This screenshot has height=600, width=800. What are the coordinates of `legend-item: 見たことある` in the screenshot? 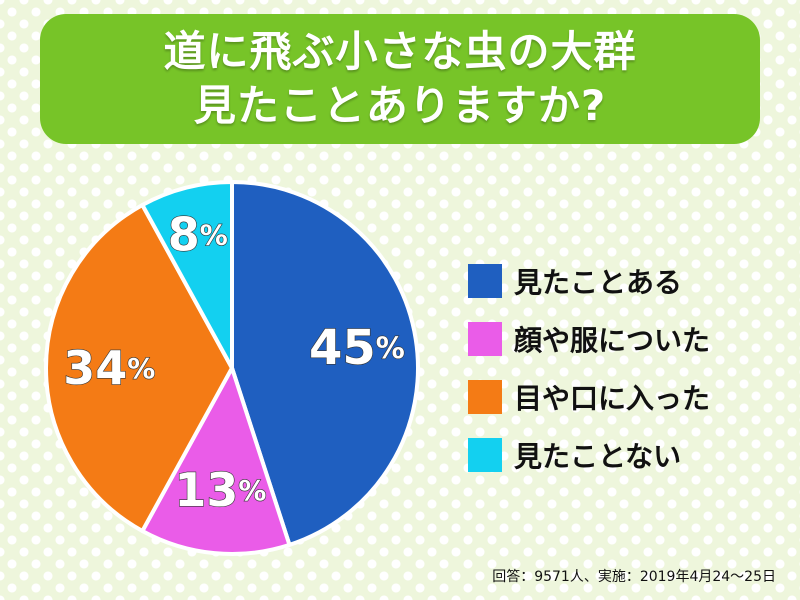 It's located at (589, 281).